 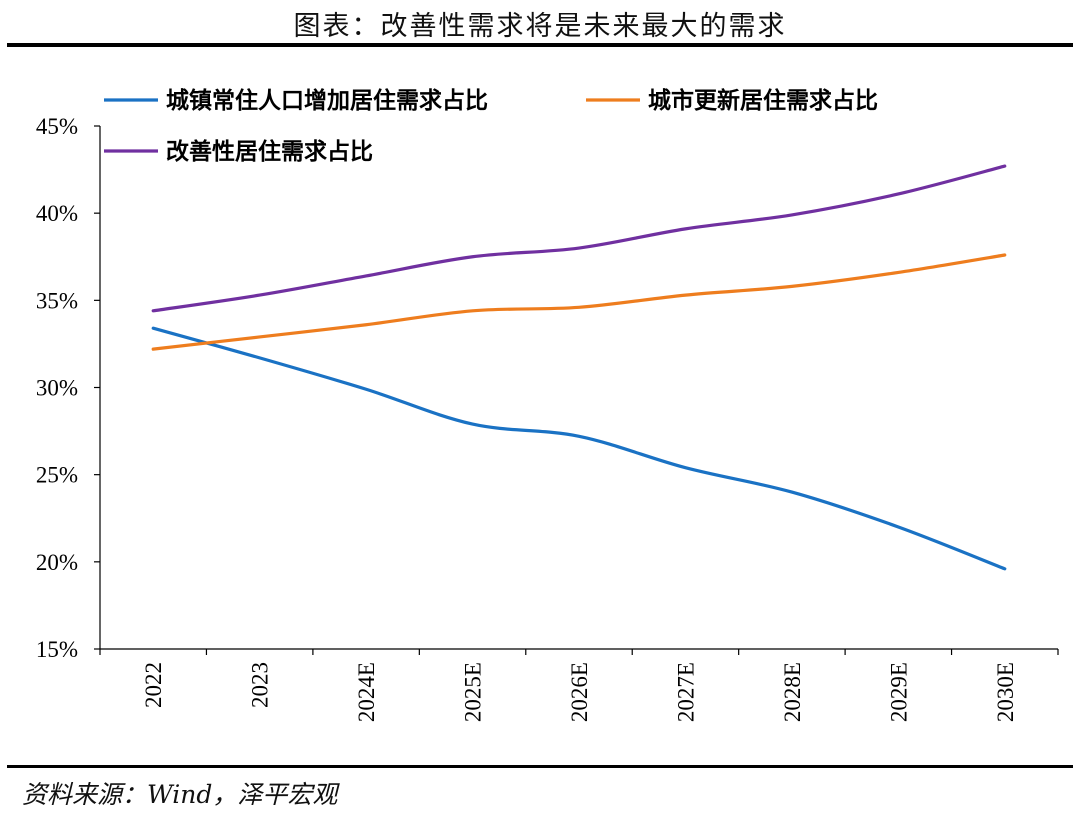 I want to click on y-tick-label: 25%, so click(x=57, y=475).